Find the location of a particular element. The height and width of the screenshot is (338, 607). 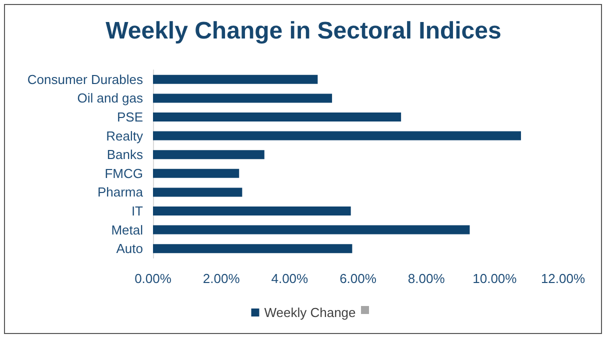

x-tick-label: 10.00% is located at coordinates (495, 278).